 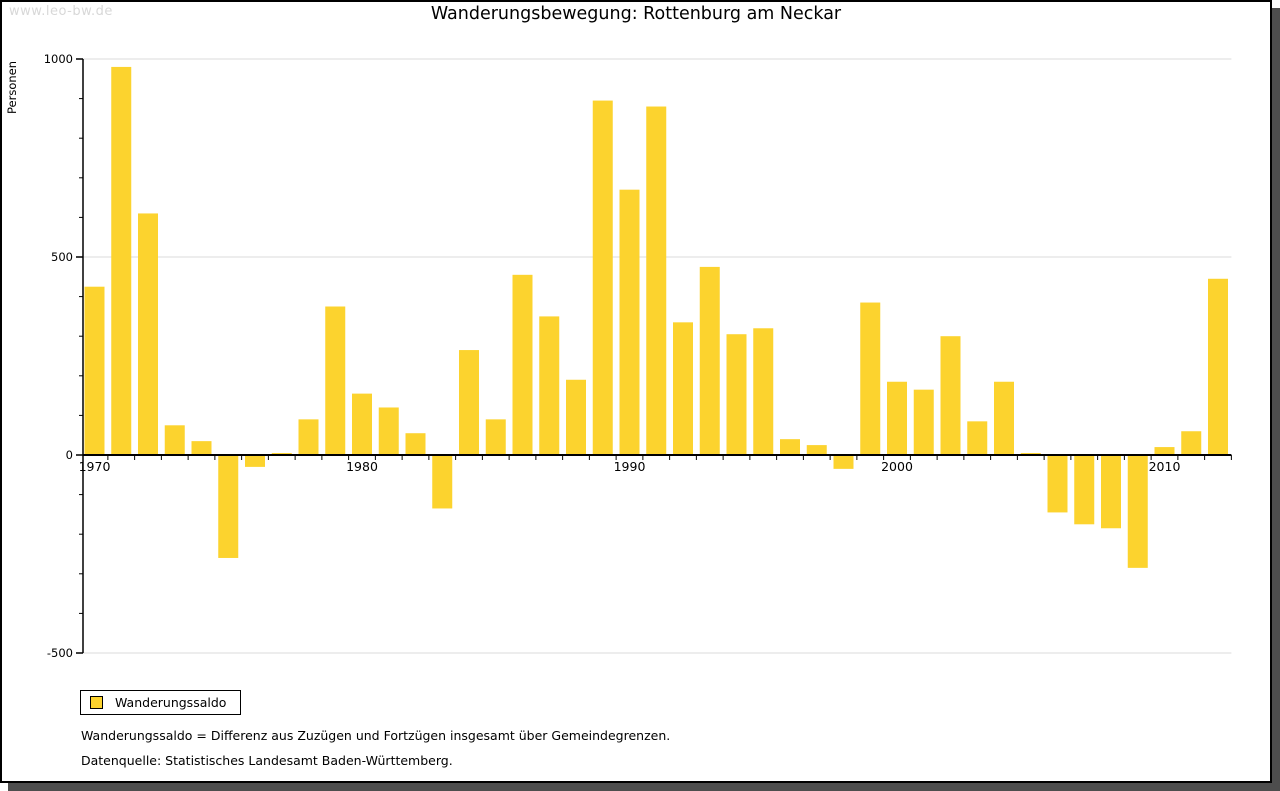 What do you see at coordinates (415, 444) in the screenshot?
I see `bar-1982` at bounding box center [415, 444].